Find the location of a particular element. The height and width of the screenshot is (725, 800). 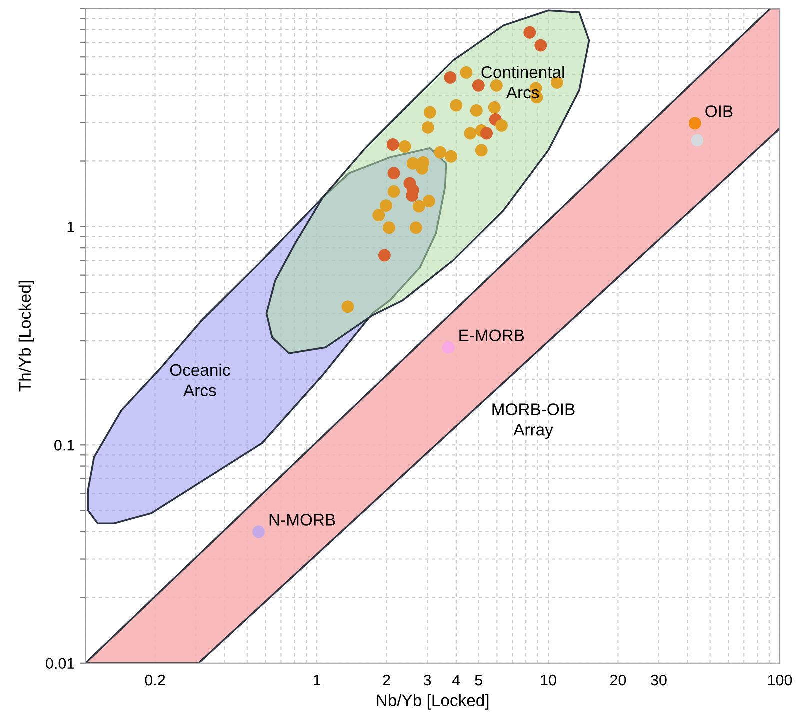

x-tick-label: 100 is located at coordinates (780, 680).